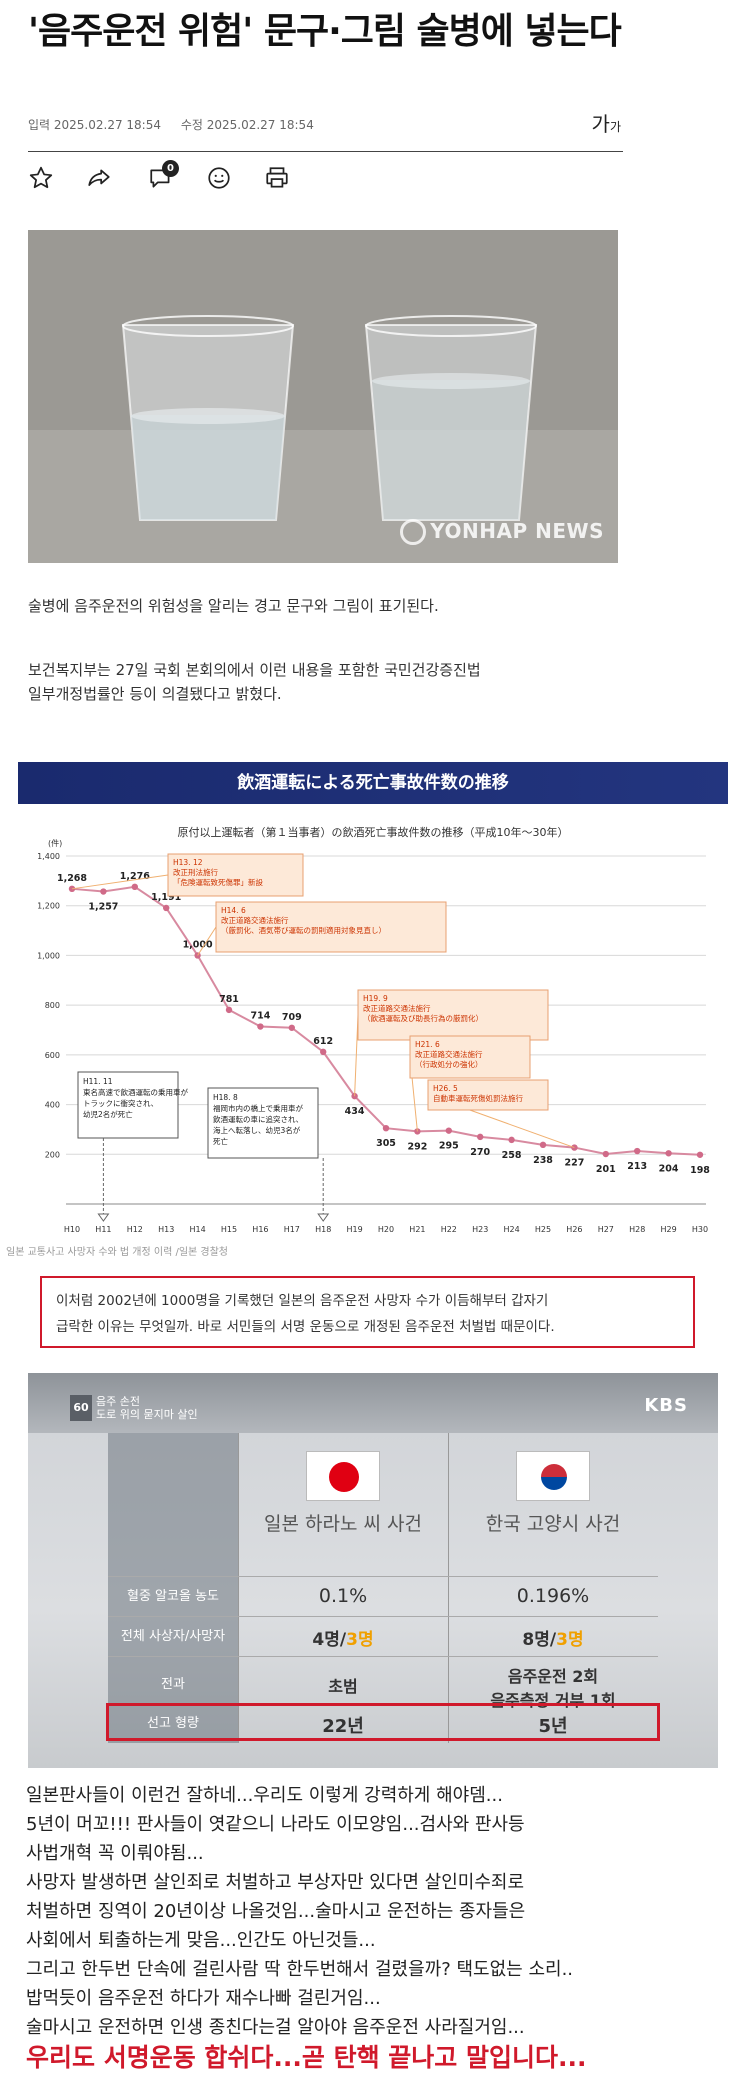  I want to click on reaction-smile-icon, so click(220, 179).